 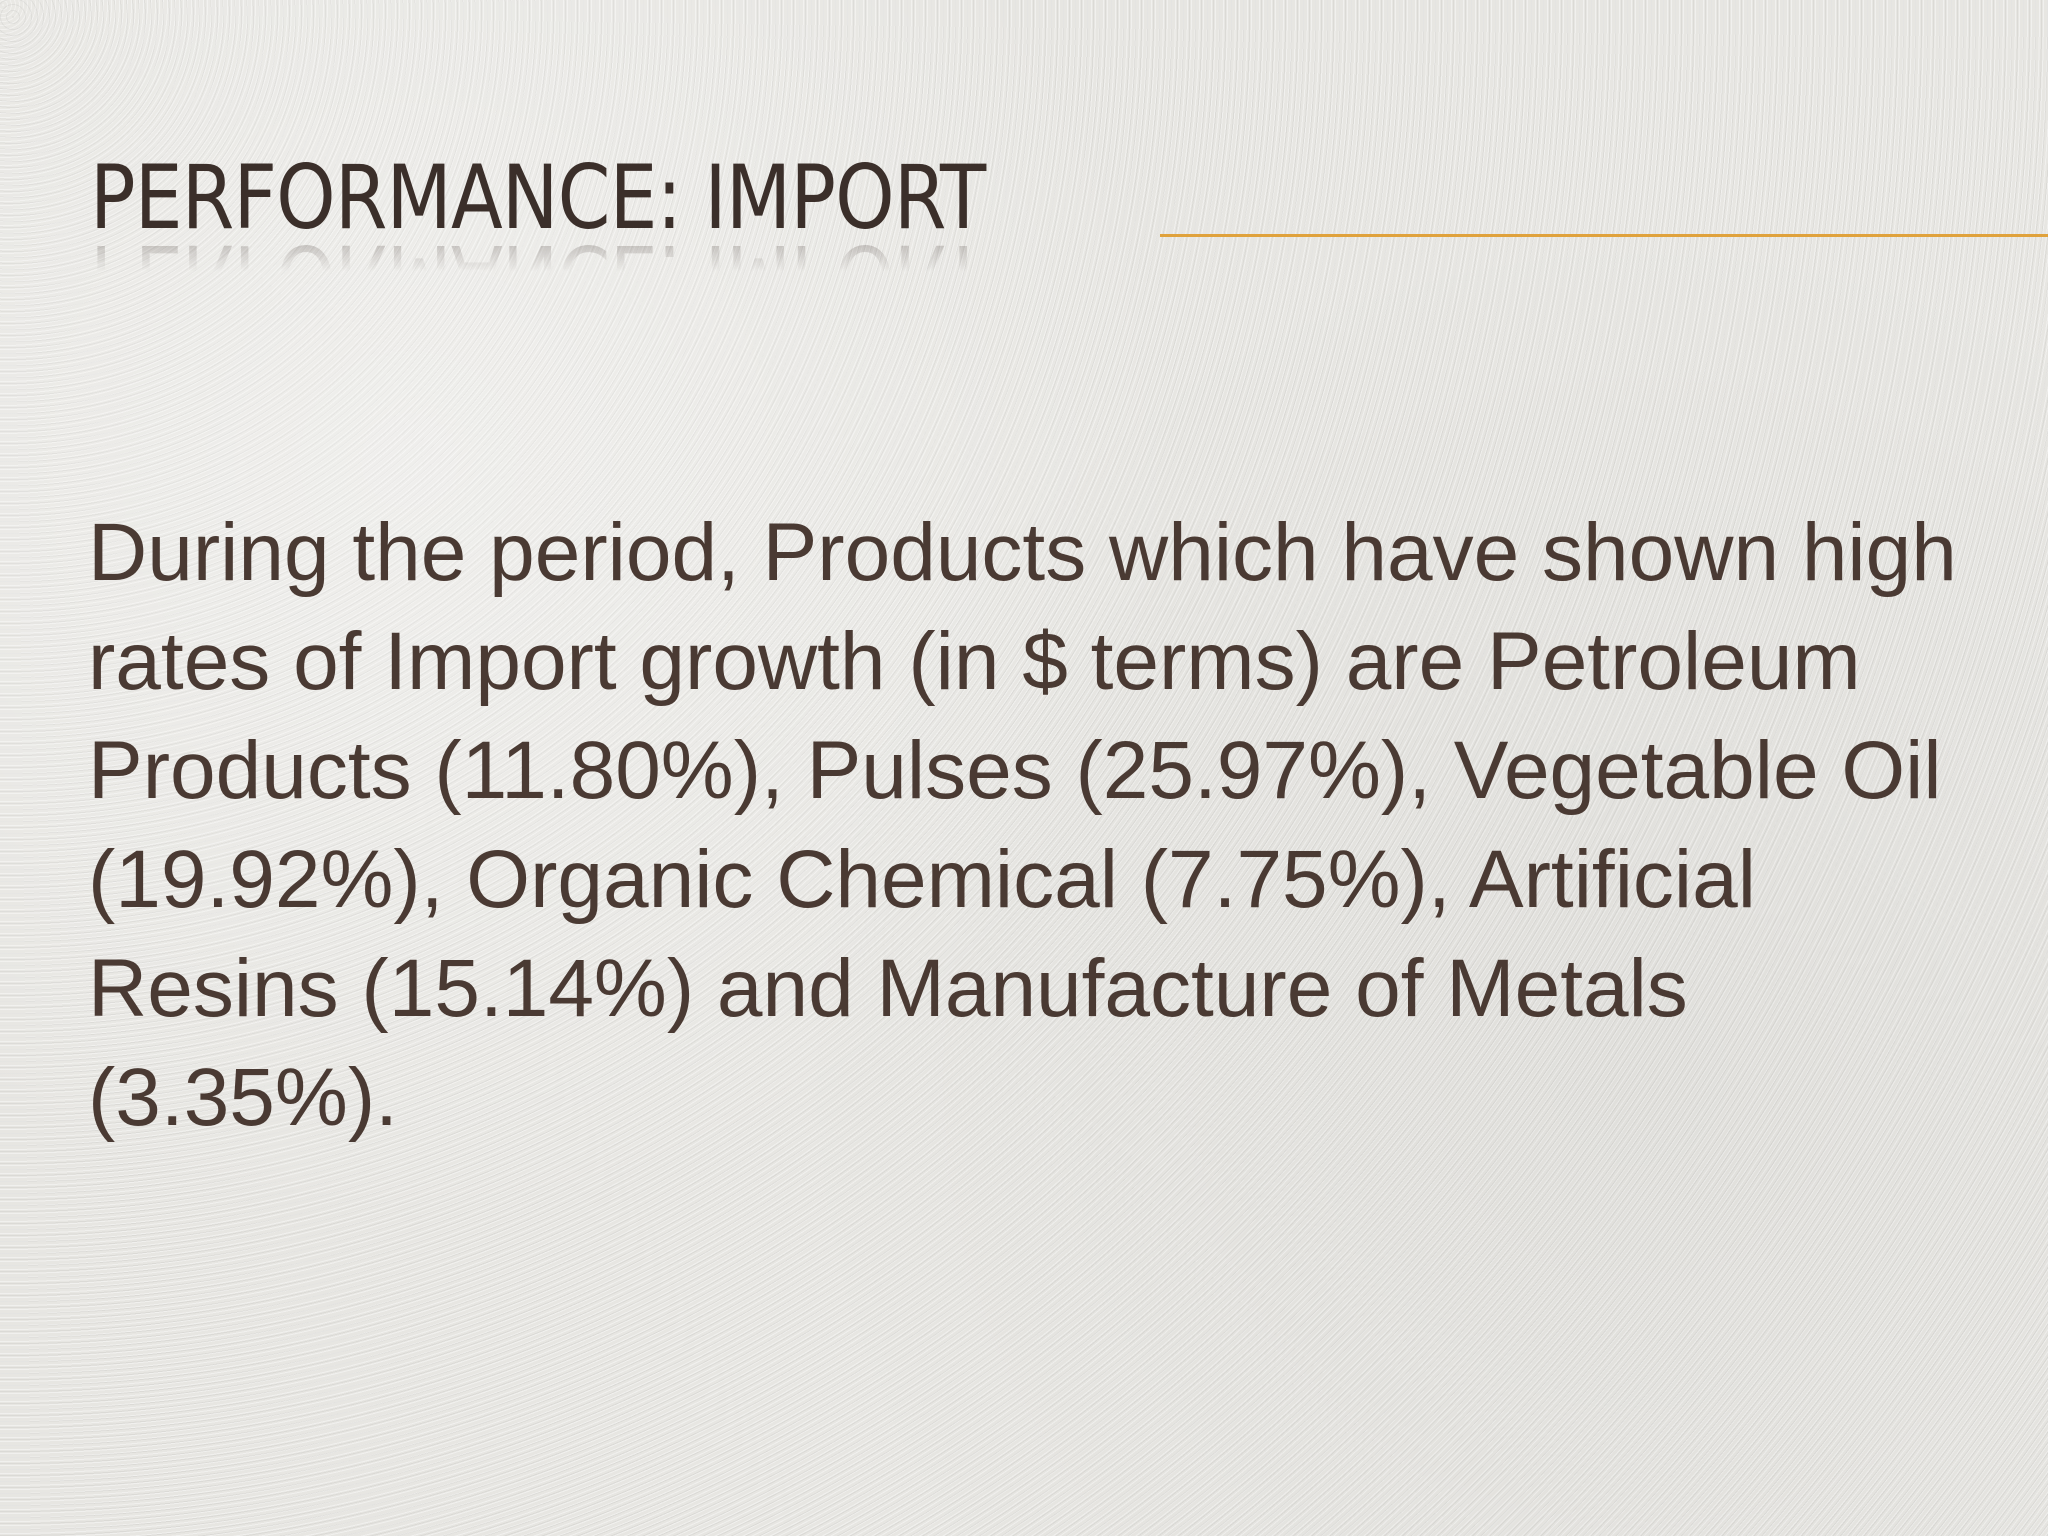 I want to click on title-block: PERFORMANCE: IMPORT, so click(x=610, y=198).